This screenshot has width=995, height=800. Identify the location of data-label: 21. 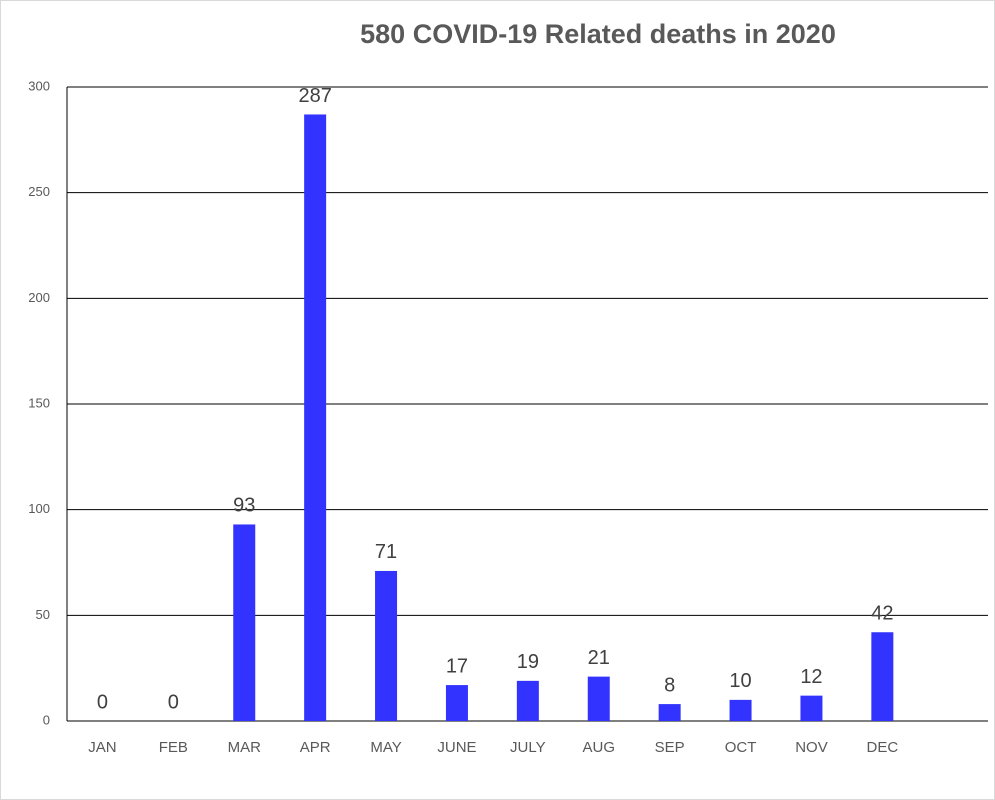
(599, 658).